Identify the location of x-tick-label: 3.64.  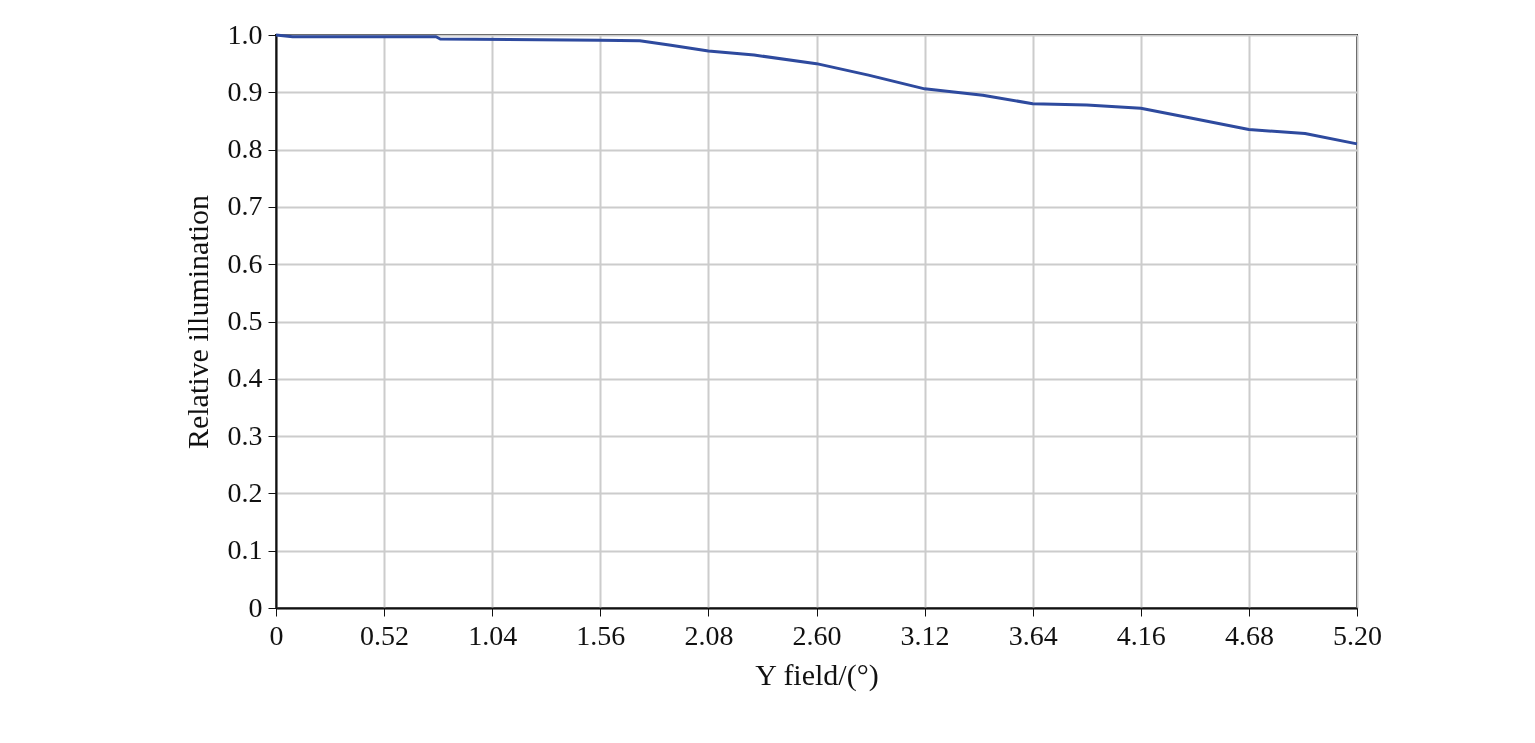
(1033, 635).